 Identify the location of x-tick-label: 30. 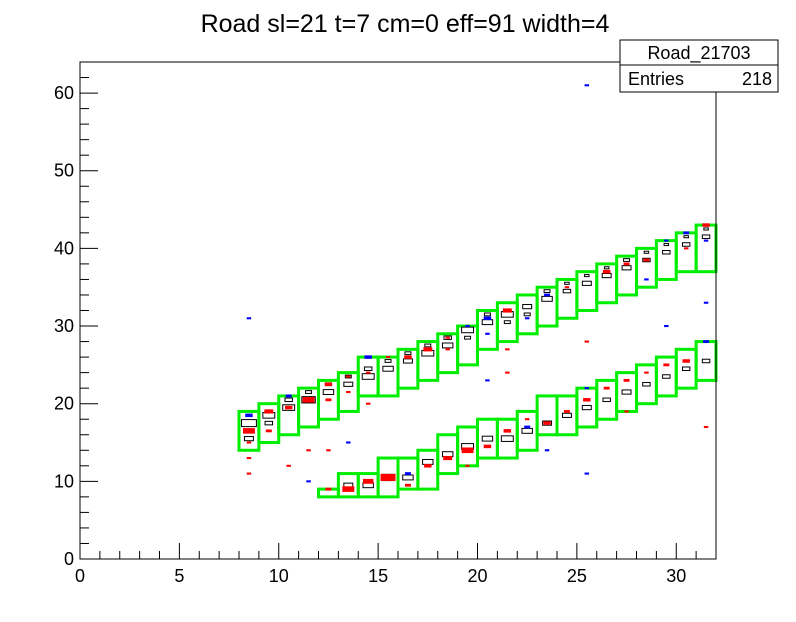
(676, 576).